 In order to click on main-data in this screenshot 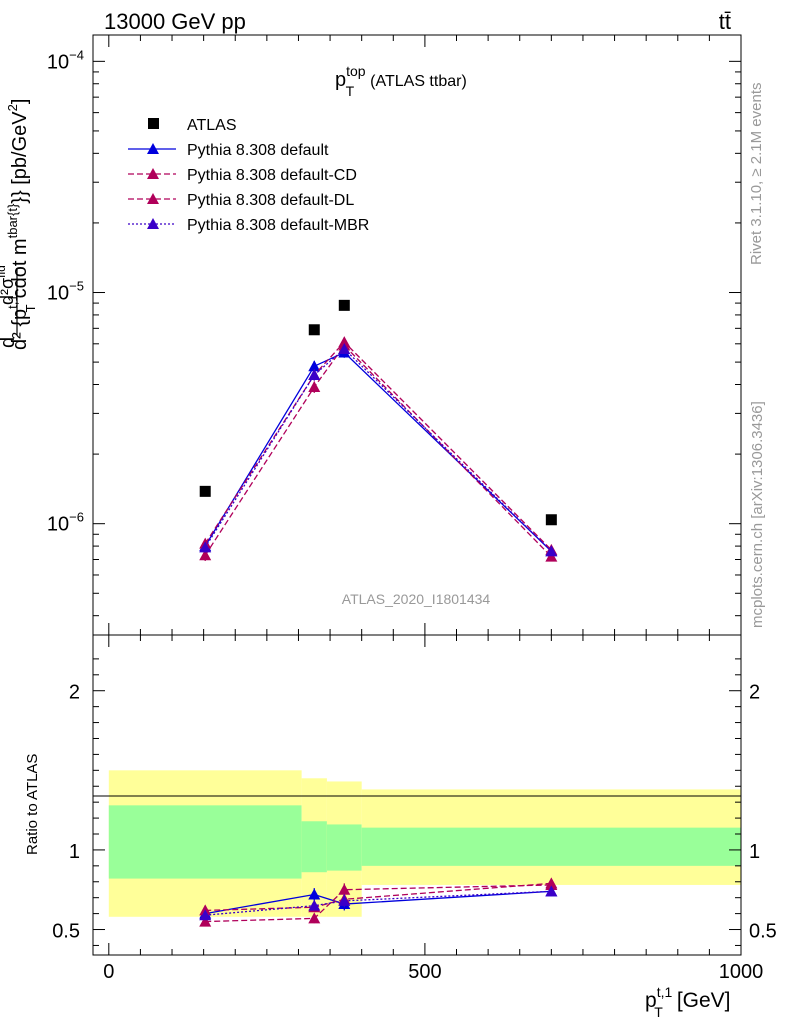, I will do `click(378, 430)`.